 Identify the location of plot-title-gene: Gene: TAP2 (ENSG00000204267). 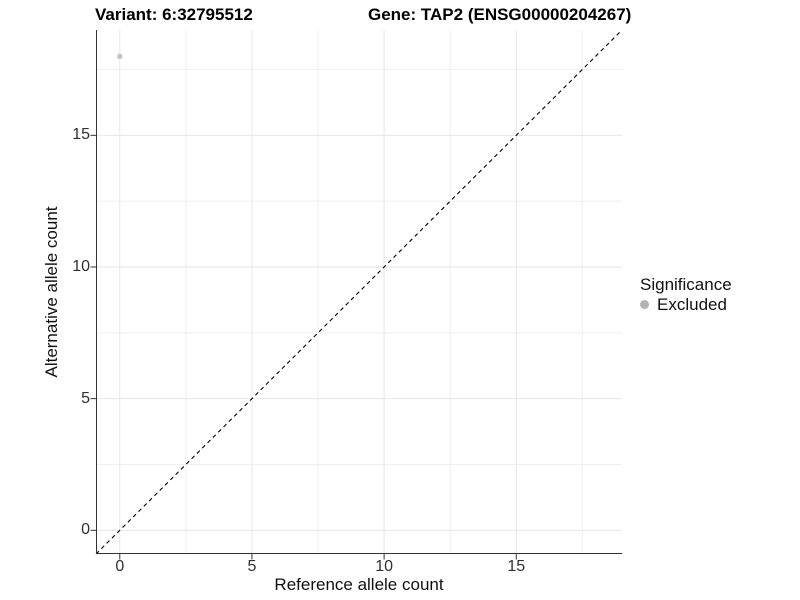
(500, 14).